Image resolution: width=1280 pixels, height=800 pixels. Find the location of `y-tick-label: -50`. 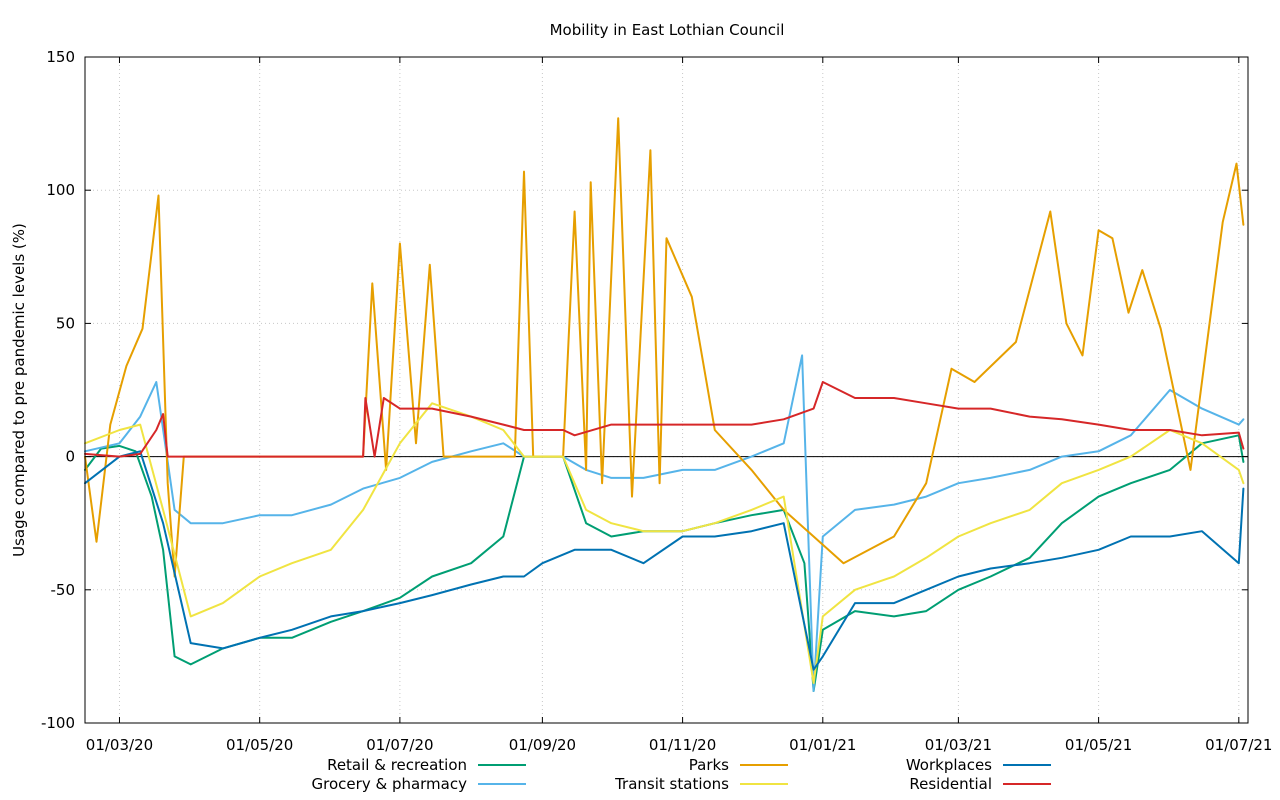

y-tick-label: -50 is located at coordinates (63, 590).